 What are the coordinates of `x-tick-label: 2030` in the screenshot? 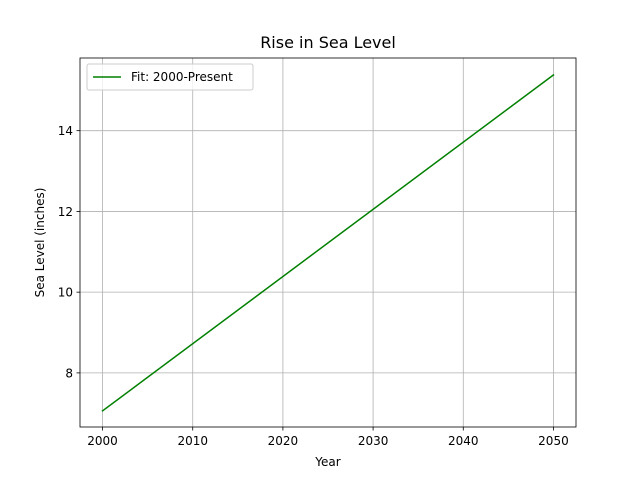 It's located at (373, 441).